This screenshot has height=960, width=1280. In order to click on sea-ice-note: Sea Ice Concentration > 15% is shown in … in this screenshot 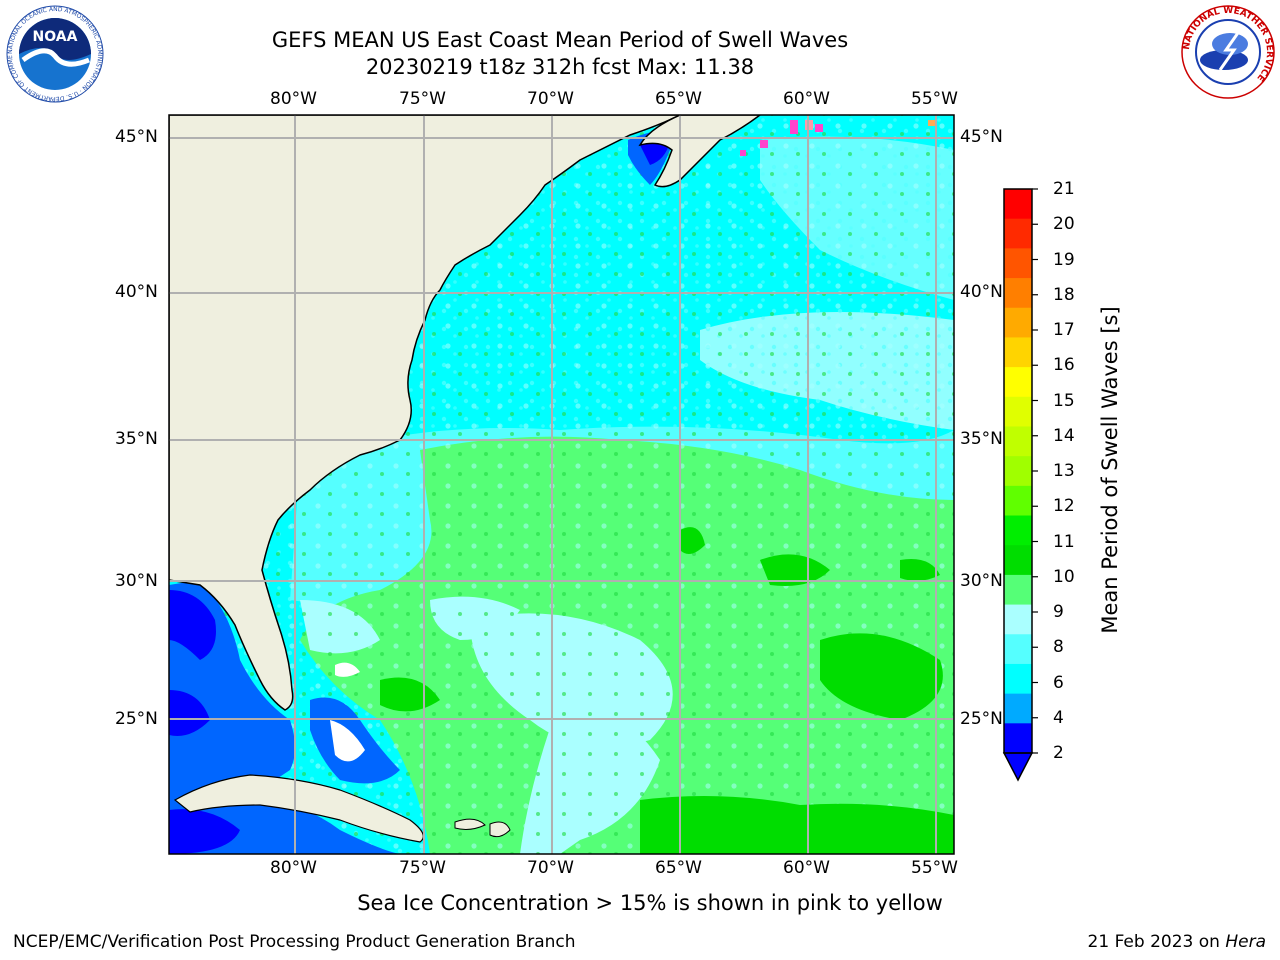, I will do `click(650, 903)`.